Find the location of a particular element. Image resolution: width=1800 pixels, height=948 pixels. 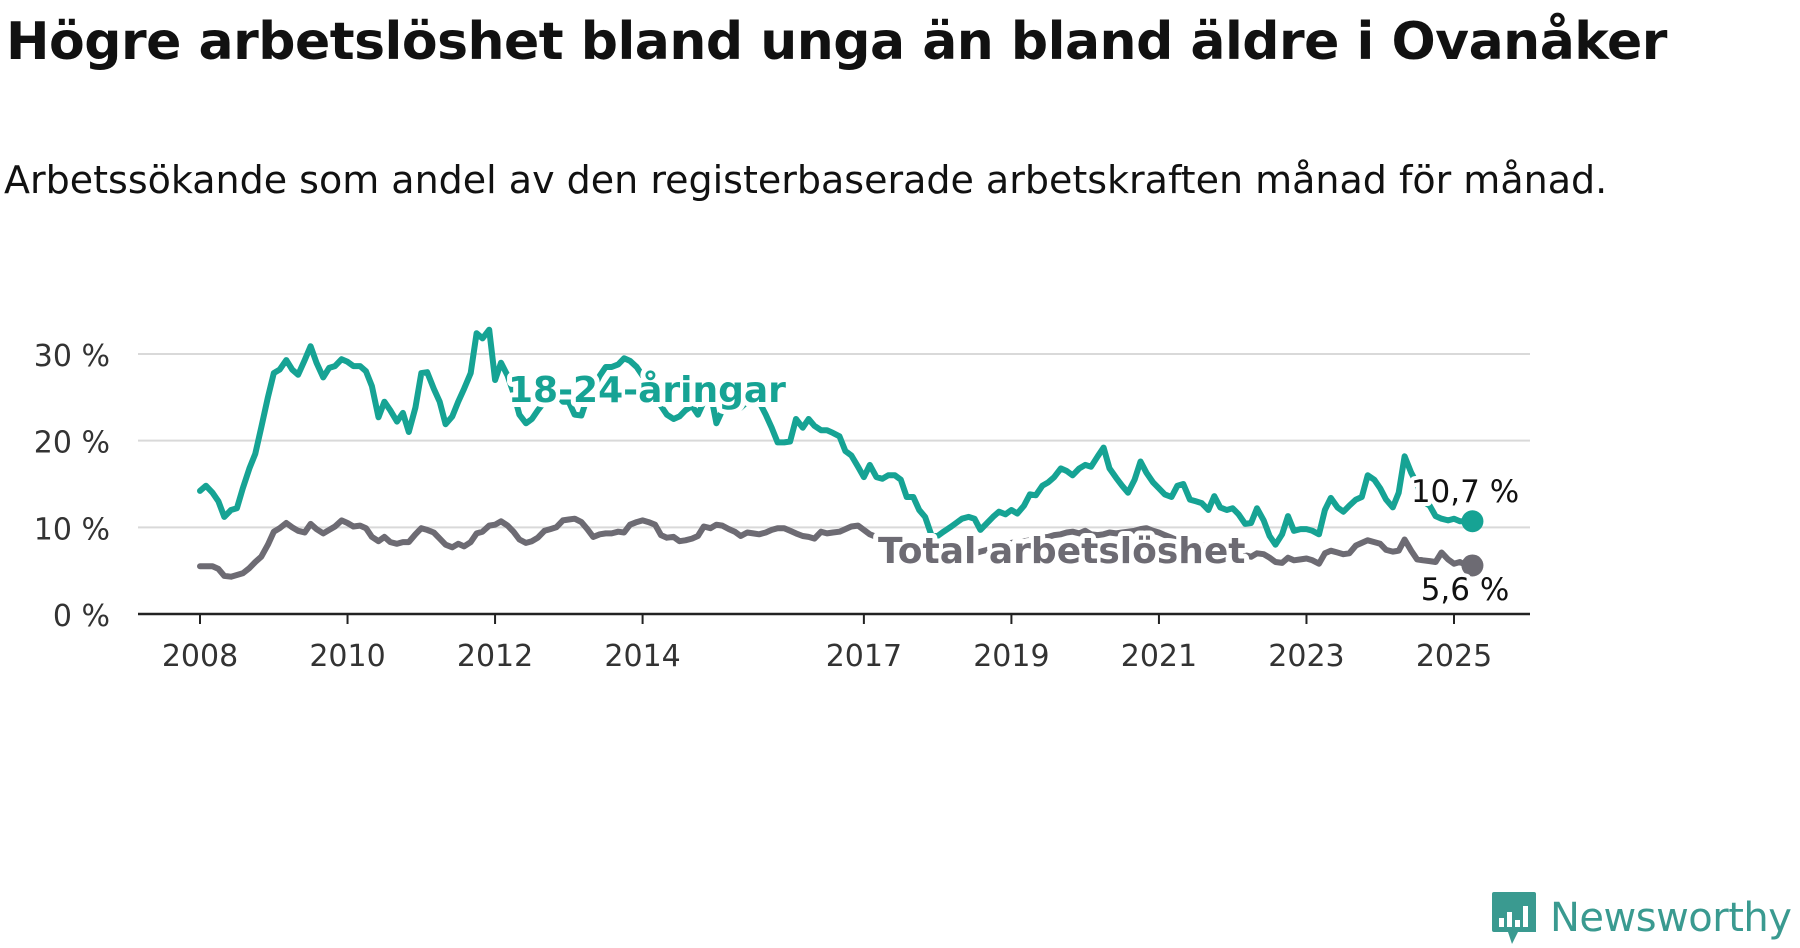

x-tick-label: 2021 is located at coordinates (1159, 656).